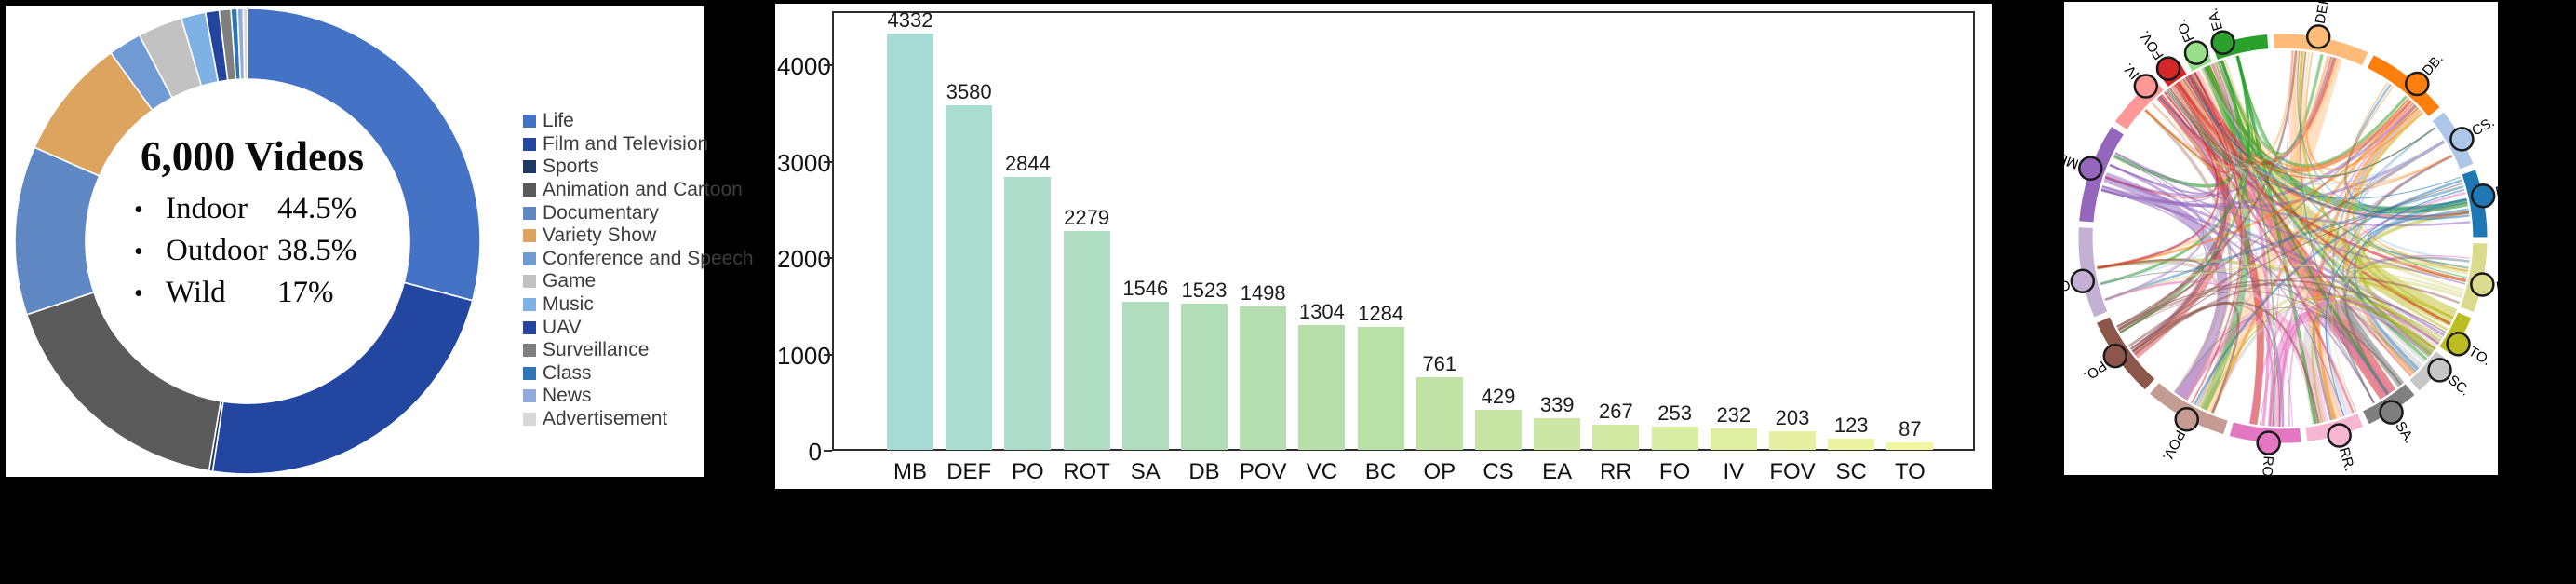  I want to click on bar-sa, so click(1145, 375).